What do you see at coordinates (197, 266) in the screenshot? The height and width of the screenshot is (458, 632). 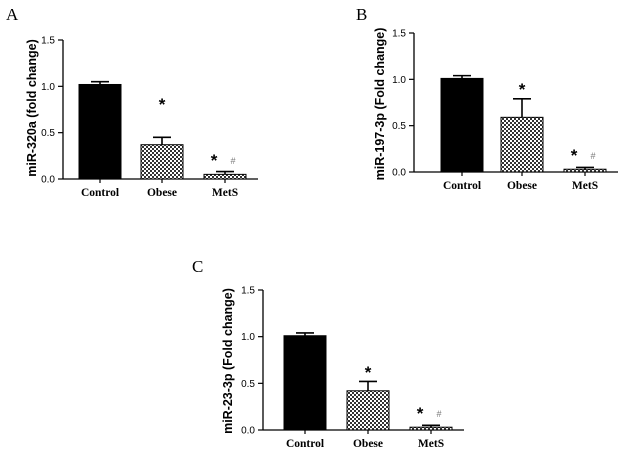 I see `panel-letter: C` at bounding box center [197, 266].